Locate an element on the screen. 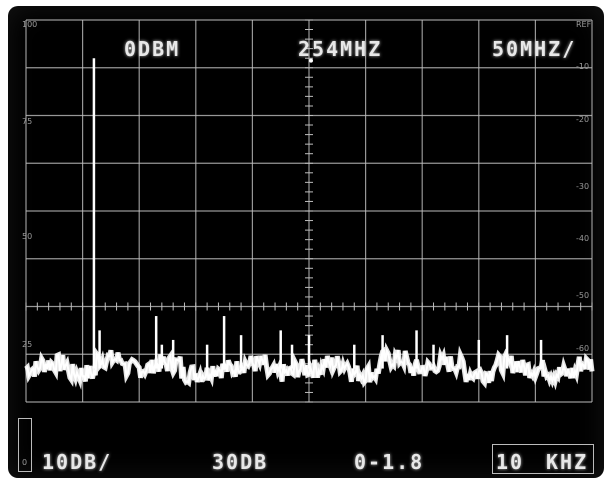 The image size is (610, 483). resolution-bandwidth-readout: 10 is located at coordinates (510, 462).